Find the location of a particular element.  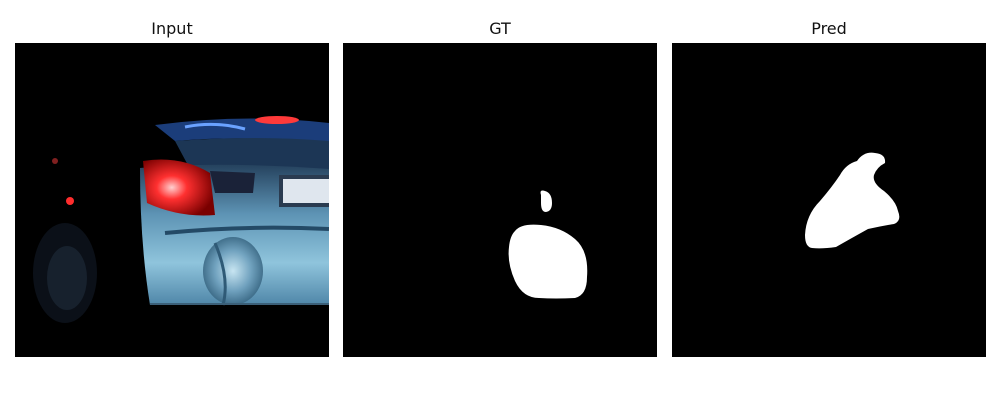

gt-title: GT is located at coordinates (500, 28).